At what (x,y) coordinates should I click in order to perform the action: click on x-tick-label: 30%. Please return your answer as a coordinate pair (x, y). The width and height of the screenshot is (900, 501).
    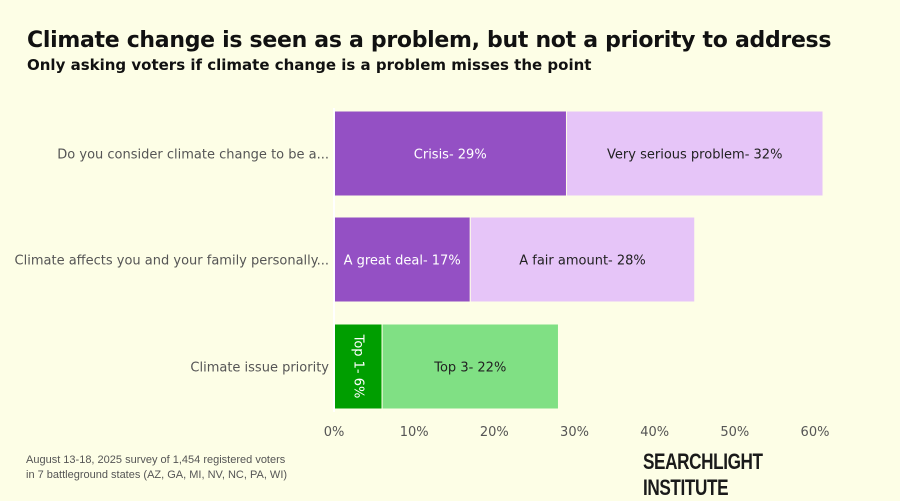
    Looking at the image, I should click on (574, 432).